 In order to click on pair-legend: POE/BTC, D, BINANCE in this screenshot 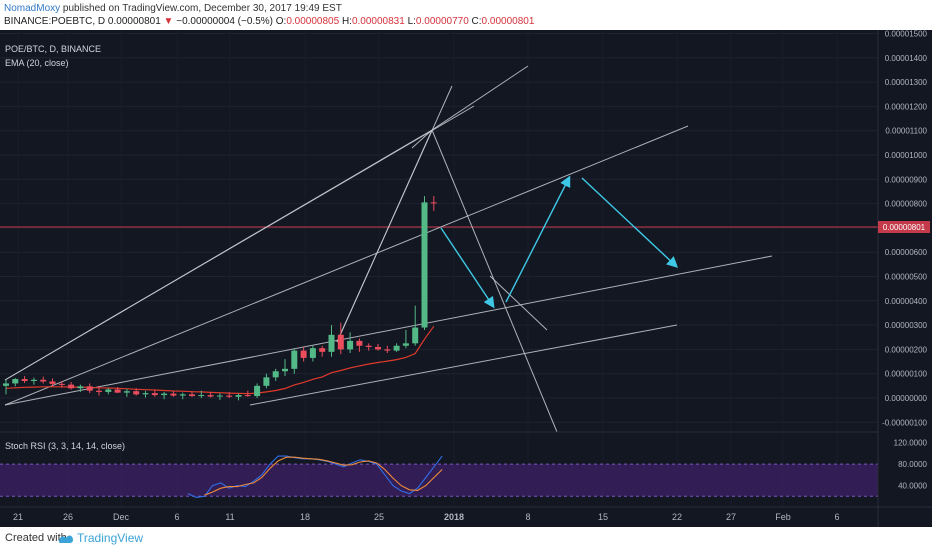, I will do `click(53, 49)`.